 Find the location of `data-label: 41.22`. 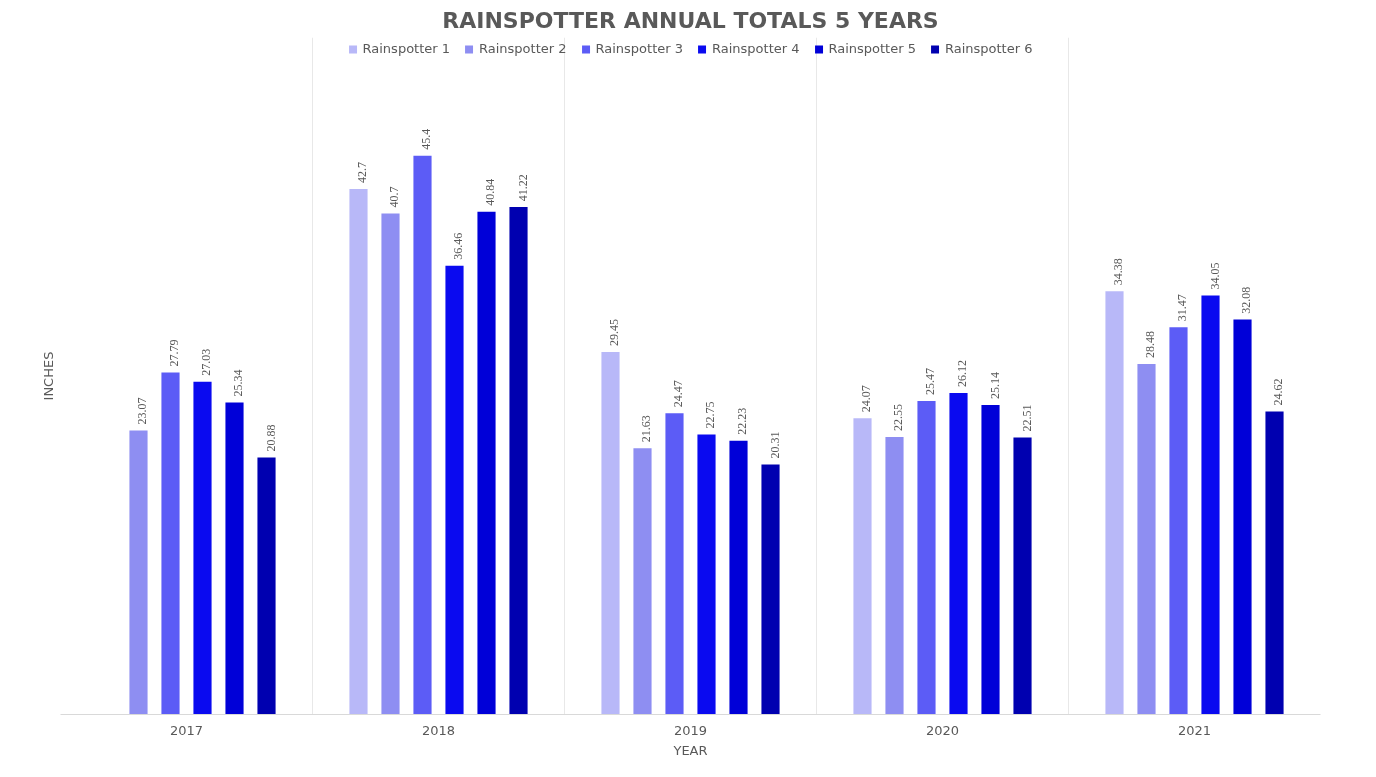

data-label: 41.22 is located at coordinates (522, 188).